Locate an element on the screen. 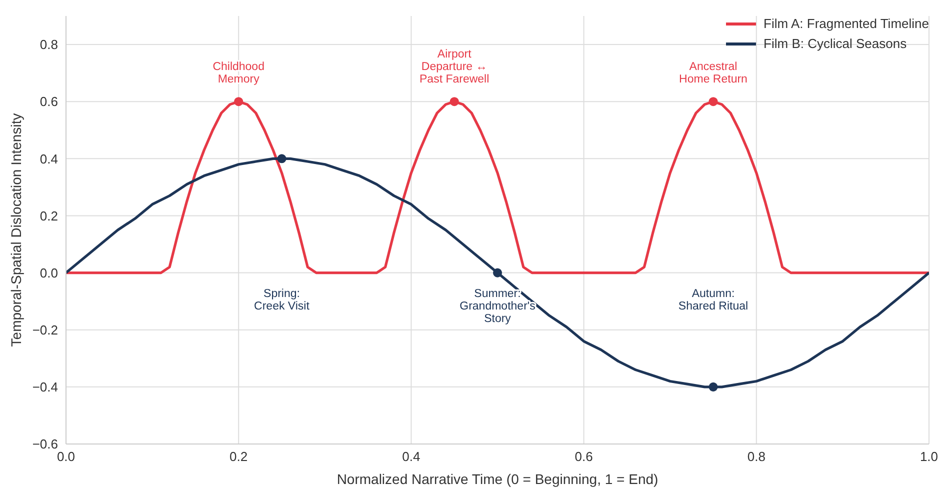 This screenshot has width=950, height=501. annotation: Airport Departure ↔ Past Farewell is located at coordinates (455, 67).